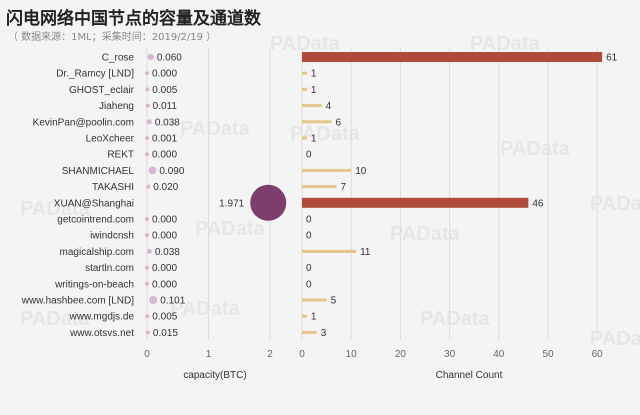 The image size is (640, 415). What do you see at coordinates (164, 139) in the screenshot?
I see `capacity-value-label: 0.001` at bounding box center [164, 139].